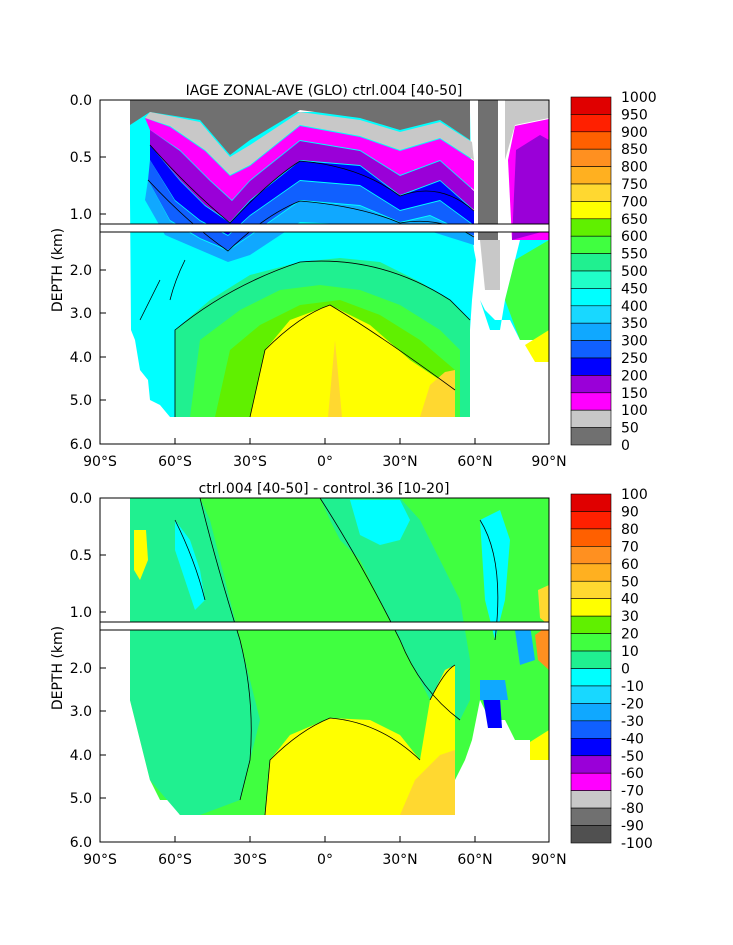 The image size is (733, 945). Describe the element at coordinates (548, 860) in the screenshot. I see `p2-xtick-6: 90°N` at that location.